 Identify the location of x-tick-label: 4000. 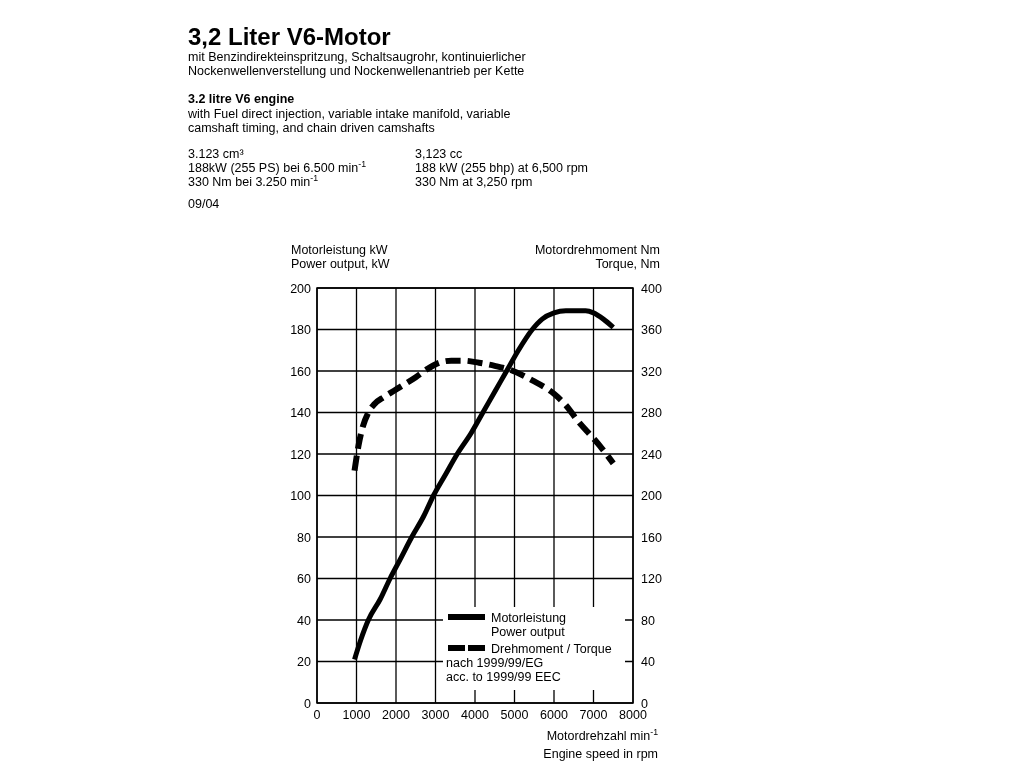
(475, 715).